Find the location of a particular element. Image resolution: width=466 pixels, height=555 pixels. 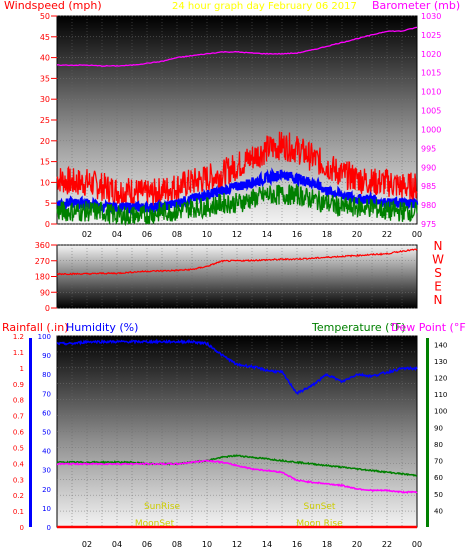

humidity-tick-label: 0 is located at coordinates (49, 528).